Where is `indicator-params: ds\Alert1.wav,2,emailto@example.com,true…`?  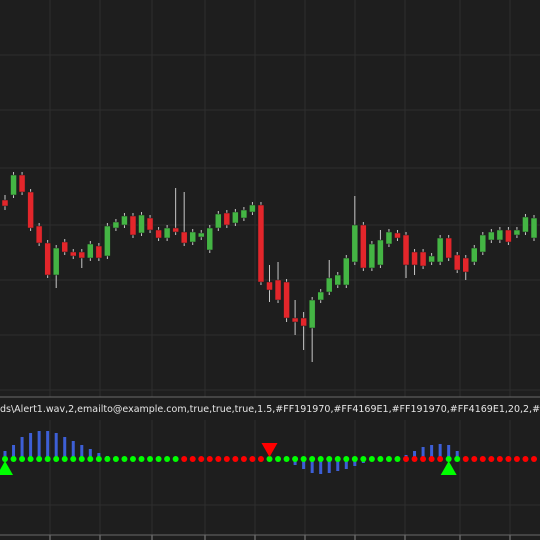 indicator-params: ds\Alert1.wav,2,emailto@example.com,true… is located at coordinates (270, 409).